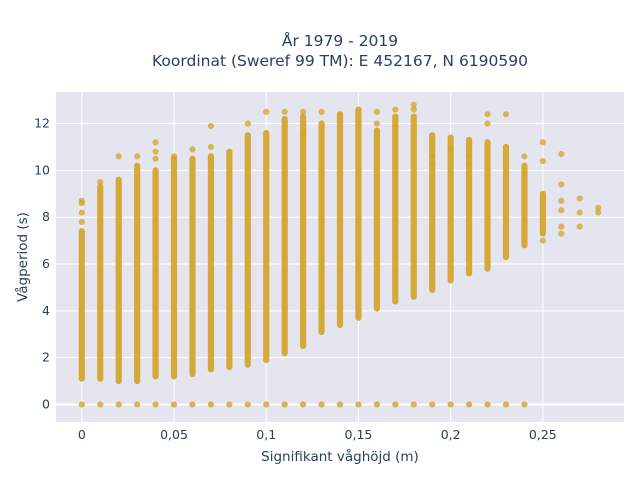 The width and height of the screenshot is (640, 480). I want to click on y-tick-label: 4, so click(46, 310).